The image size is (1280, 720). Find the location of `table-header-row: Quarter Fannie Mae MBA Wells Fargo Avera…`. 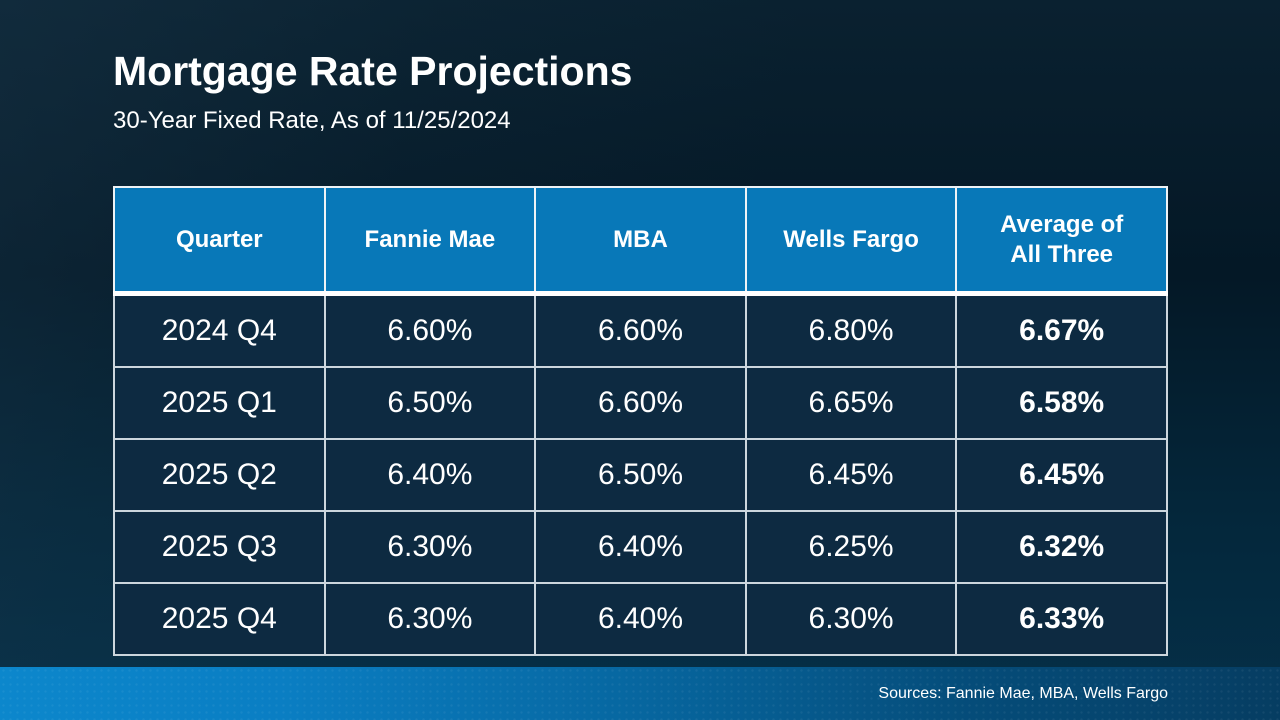

table-header-row: Quarter Fannie Mae MBA Wells Fargo Avera… is located at coordinates (640, 241).